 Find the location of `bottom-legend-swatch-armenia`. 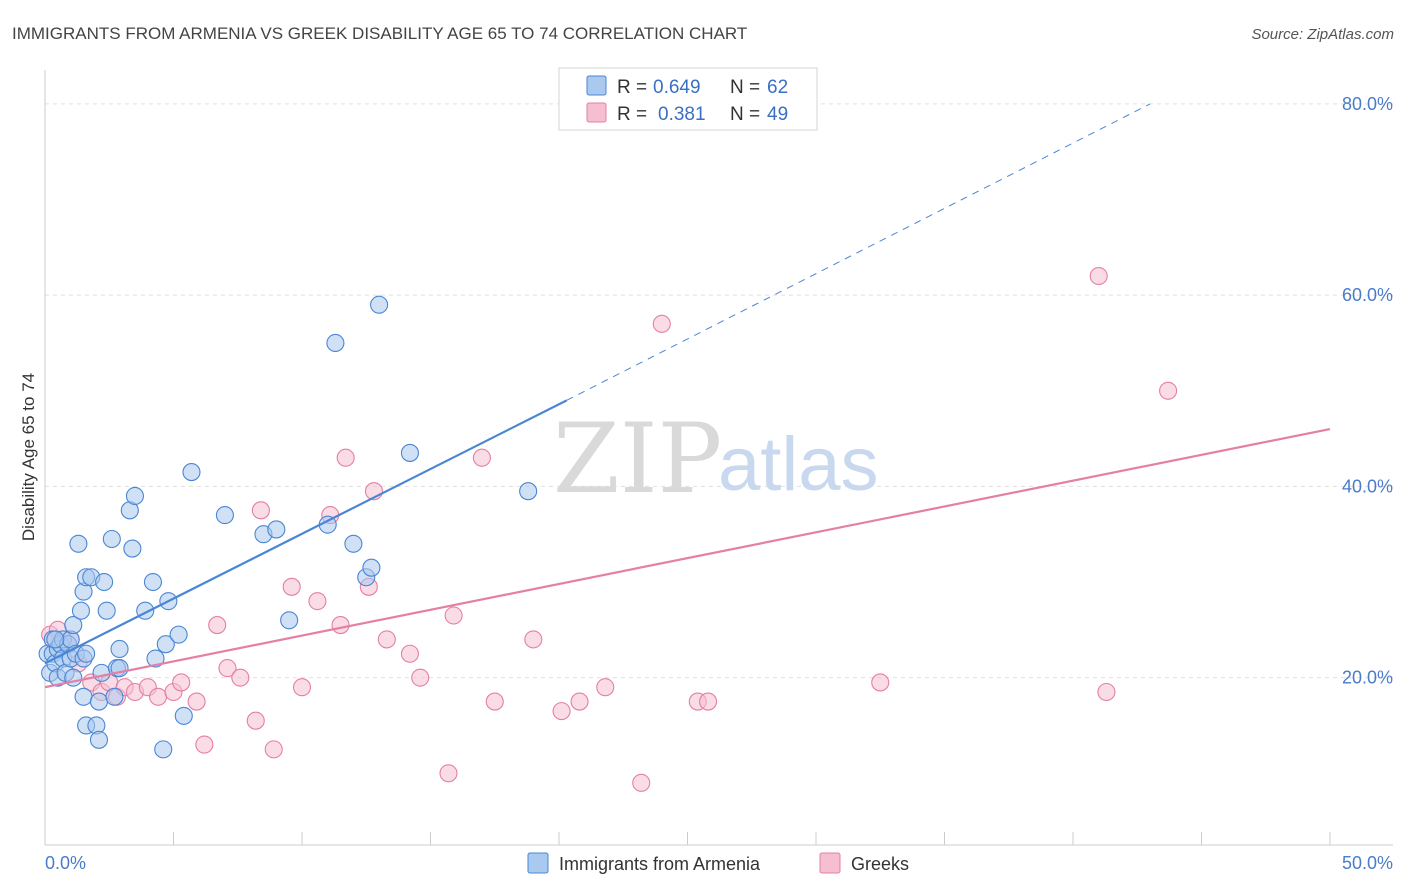

bottom-legend-swatch-armenia is located at coordinates (538, 863).